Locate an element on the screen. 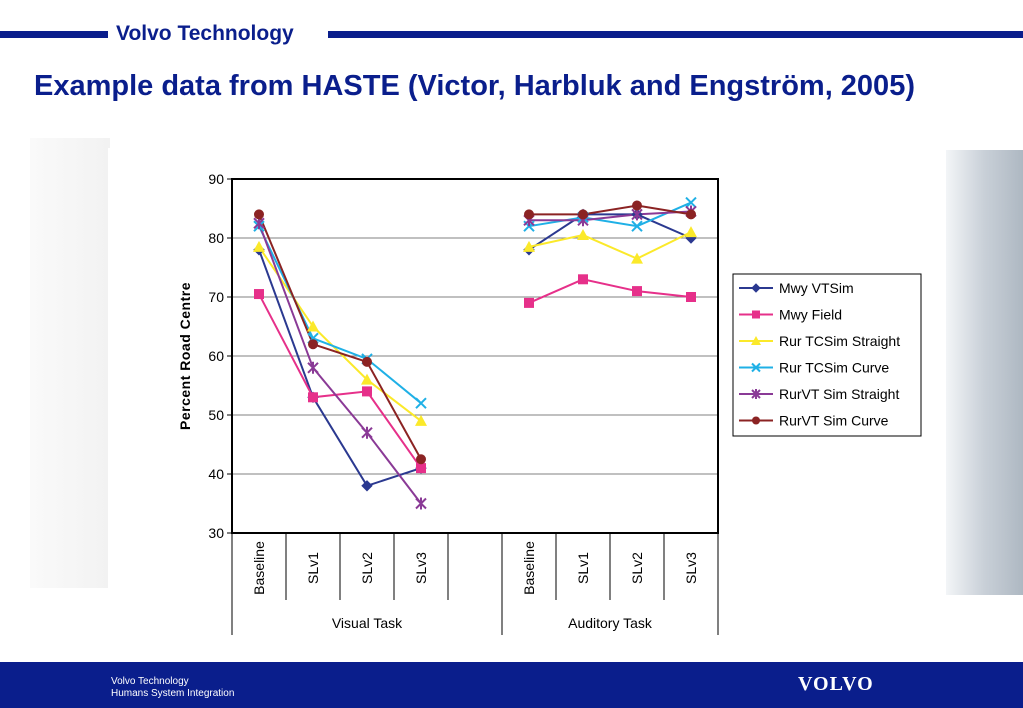 The image size is (1023, 708). y-axis-label: Percent Road Centre is located at coordinates (185, 356).